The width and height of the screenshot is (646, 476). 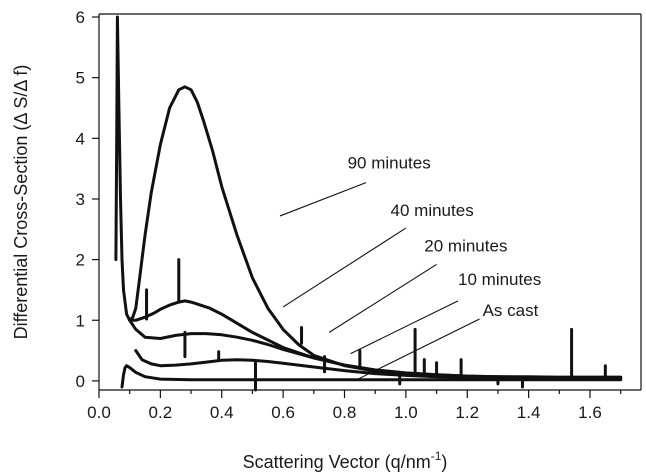 What do you see at coordinates (529, 412) in the screenshot?
I see `x-tick-label: 1.4` at bounding box center [529, 412].